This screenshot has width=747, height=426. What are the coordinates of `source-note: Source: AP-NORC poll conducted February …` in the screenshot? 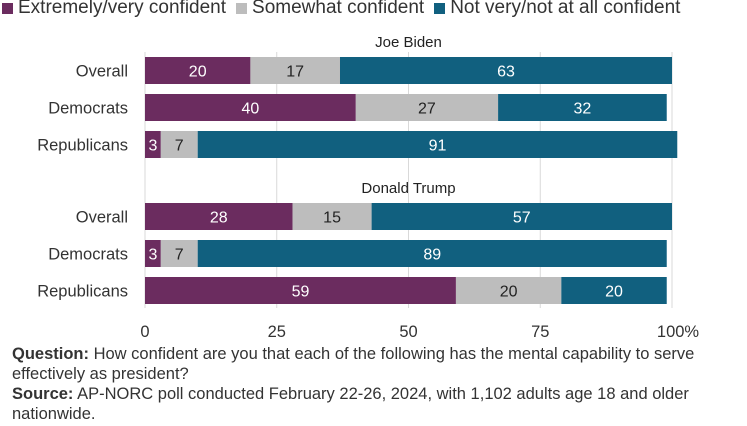 It's located at (377, 404).